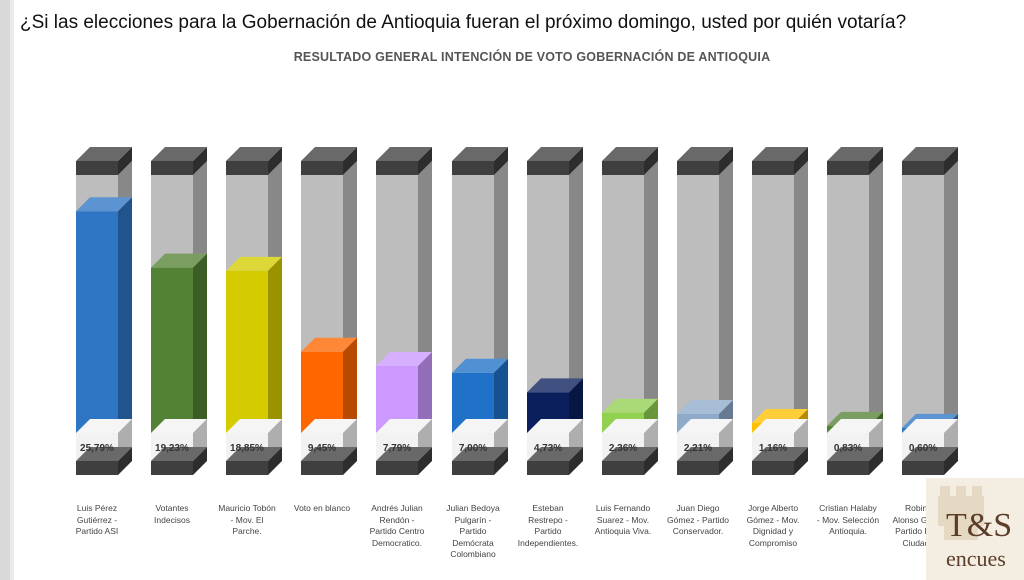 This screenshot has width=1024, height=580. I want to click on category-label-line: Votantes, so click(172, 508).